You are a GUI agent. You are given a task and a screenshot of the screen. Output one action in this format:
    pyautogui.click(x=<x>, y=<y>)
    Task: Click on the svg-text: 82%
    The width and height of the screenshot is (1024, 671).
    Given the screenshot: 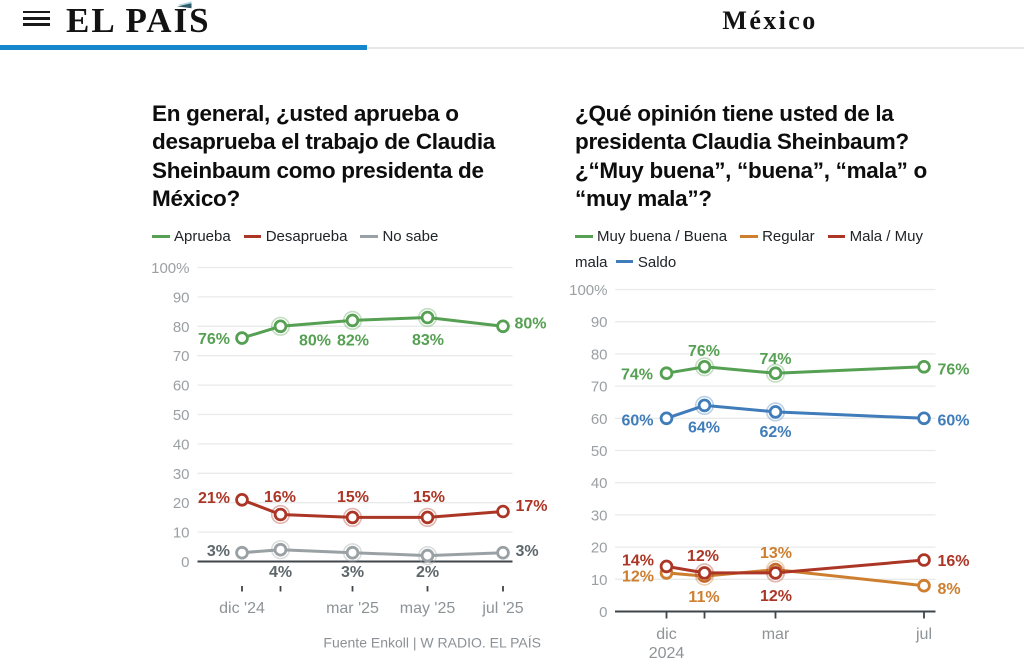 What is the action you would take?
    pyautogui.click(x=353, y=341)
    